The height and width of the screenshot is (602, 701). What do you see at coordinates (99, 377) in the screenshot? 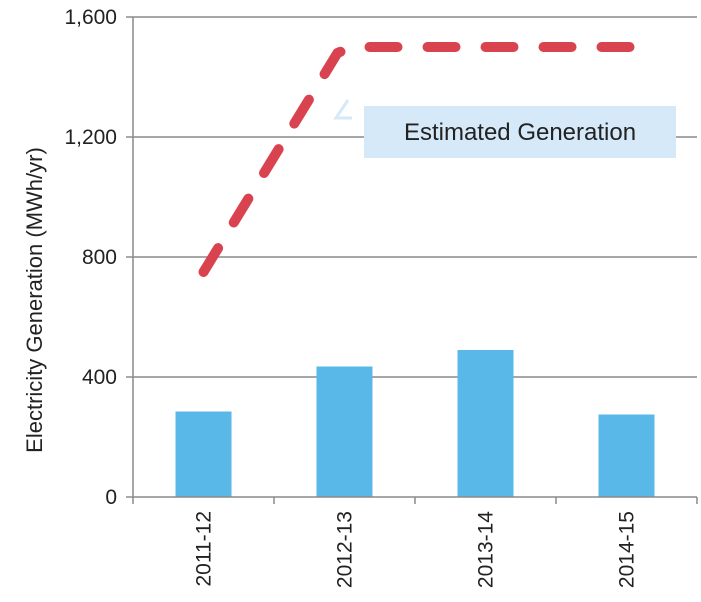
I see `y-tick-label-1: 400` at bounding box center [99, 377].